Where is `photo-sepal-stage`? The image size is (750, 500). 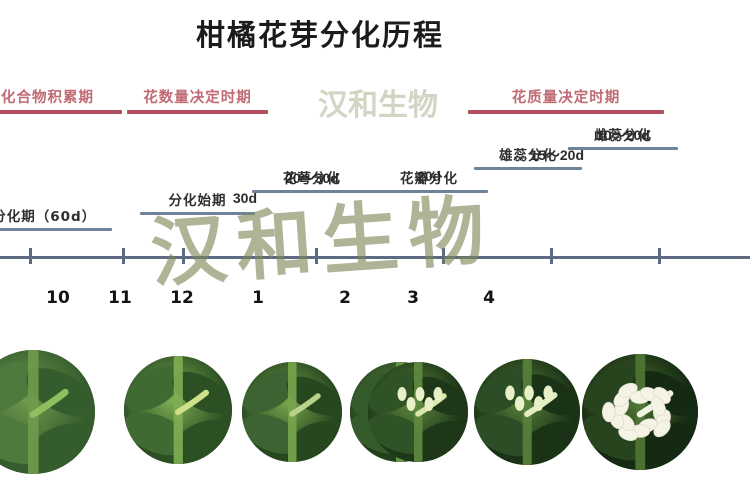
photo-sepal-stage is located at coordinates (292, 412).